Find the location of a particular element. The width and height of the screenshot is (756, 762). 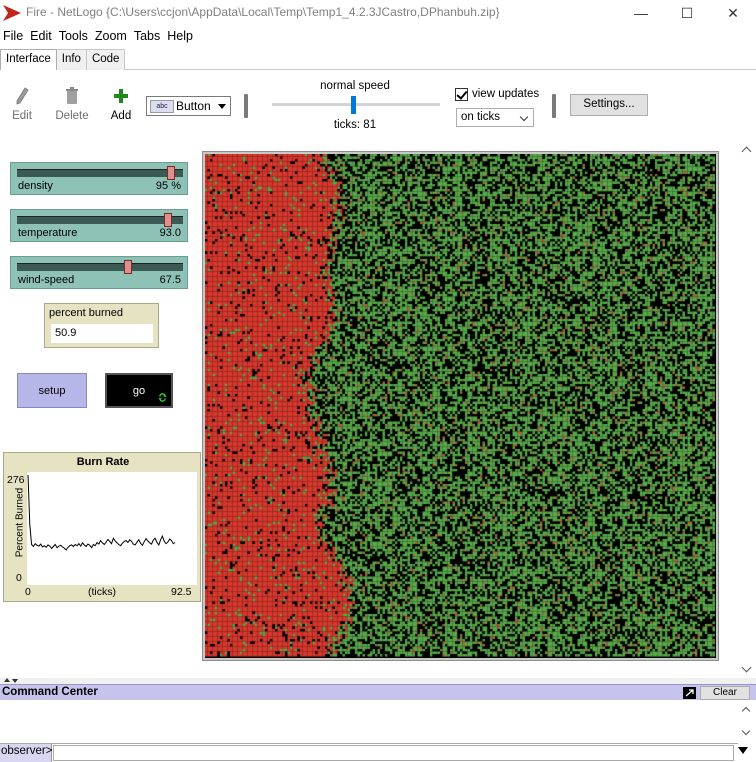

view-updates-label: view updates is located at coordinates (506, 94).